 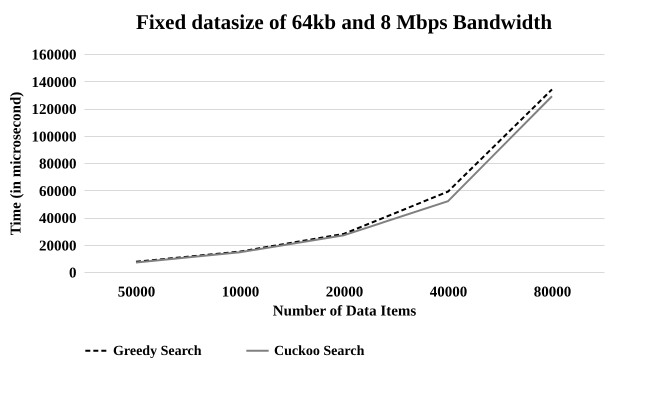 I want to click on x-tick-label: 50000, so click(x=137, y=292).